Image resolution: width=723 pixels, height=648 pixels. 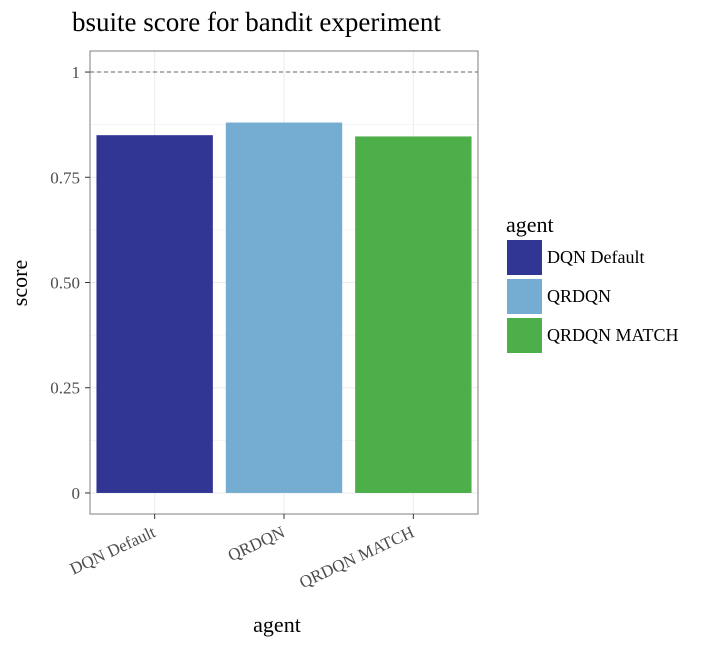 What do you see at coordinates (579, 296) in the screenshot?
I see `legend-label: QRDQN` at bounding box center [579, 296].